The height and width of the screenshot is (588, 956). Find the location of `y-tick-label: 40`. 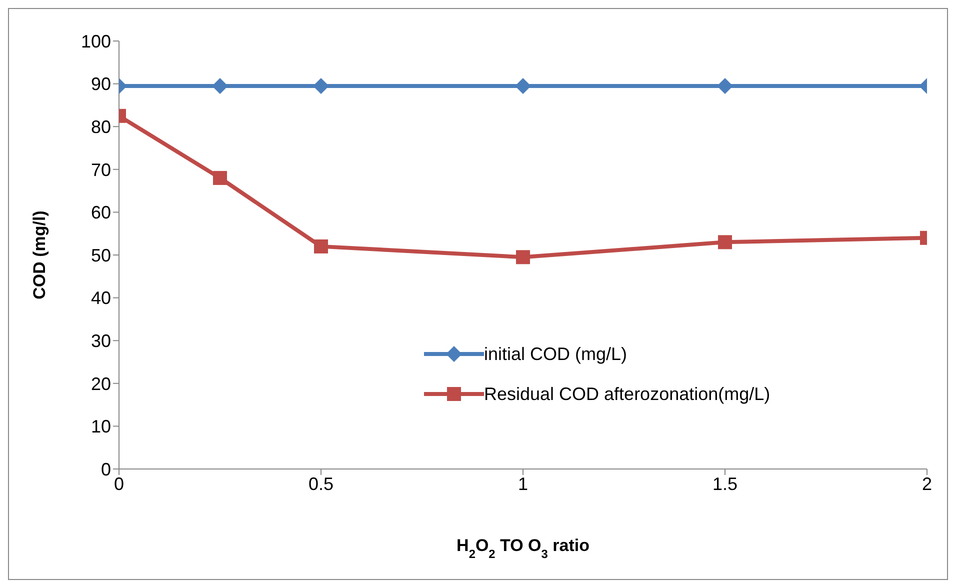

y-tick-label: 40 is located at coordinates (100, 298).